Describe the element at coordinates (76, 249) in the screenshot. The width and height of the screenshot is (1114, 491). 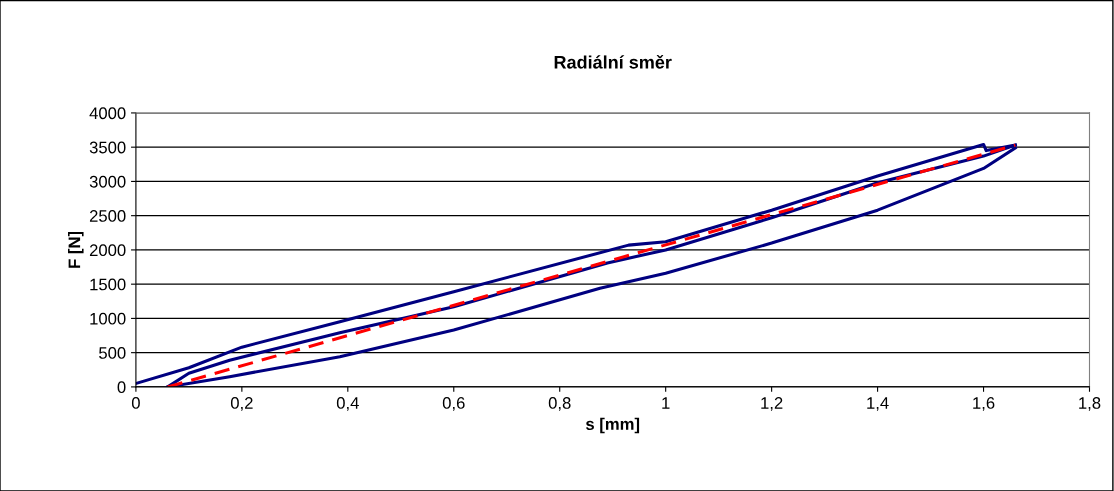
I see `y-axis-title: F [N]` at that location.